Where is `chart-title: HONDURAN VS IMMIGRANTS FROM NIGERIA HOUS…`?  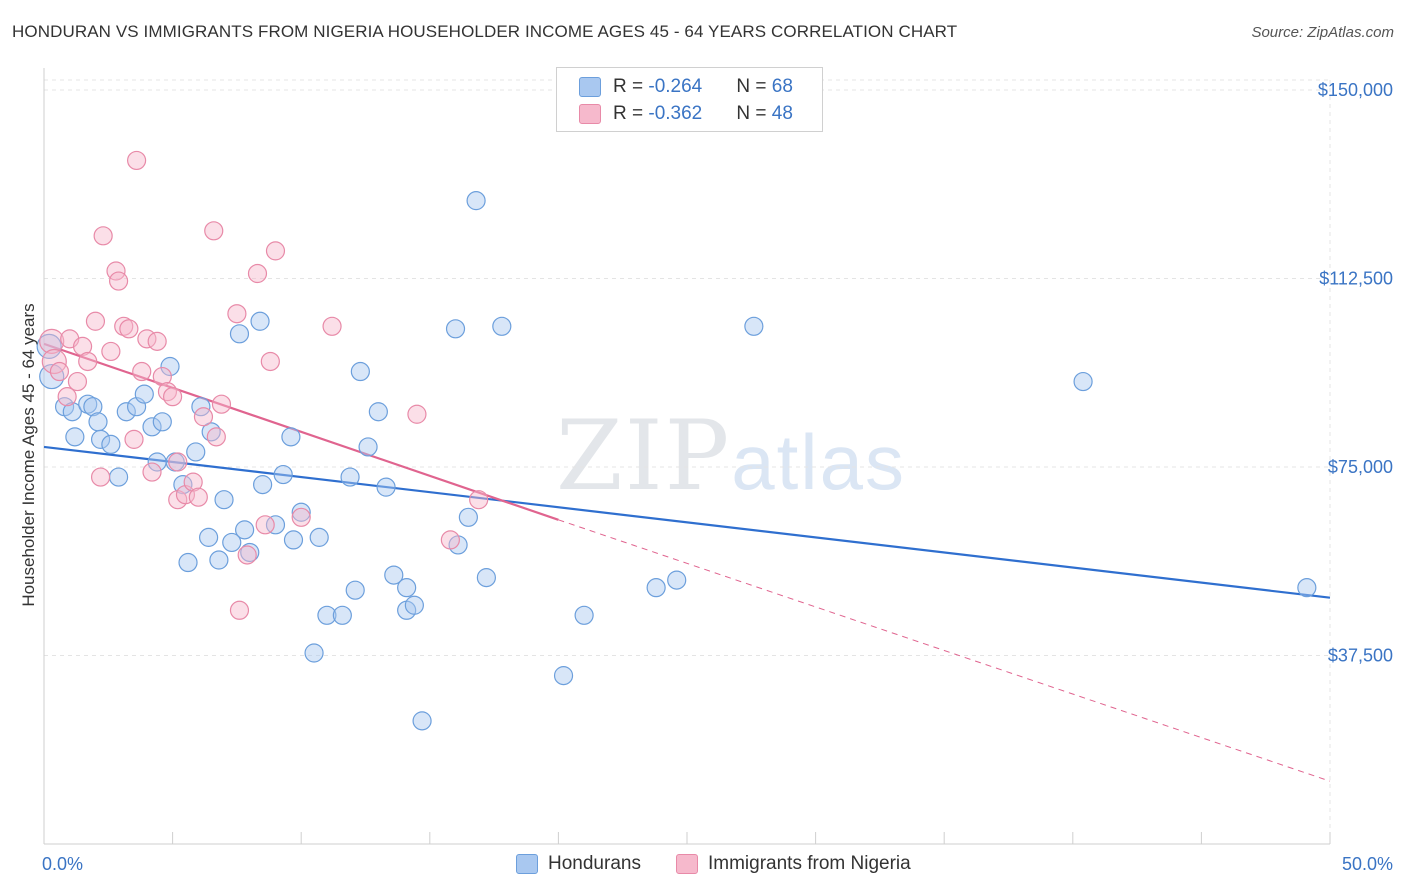
chart-title: HONDURAN VS IMMIGRANTS FROM NIGERIA HOUS… is located at coordinates (485, 31).